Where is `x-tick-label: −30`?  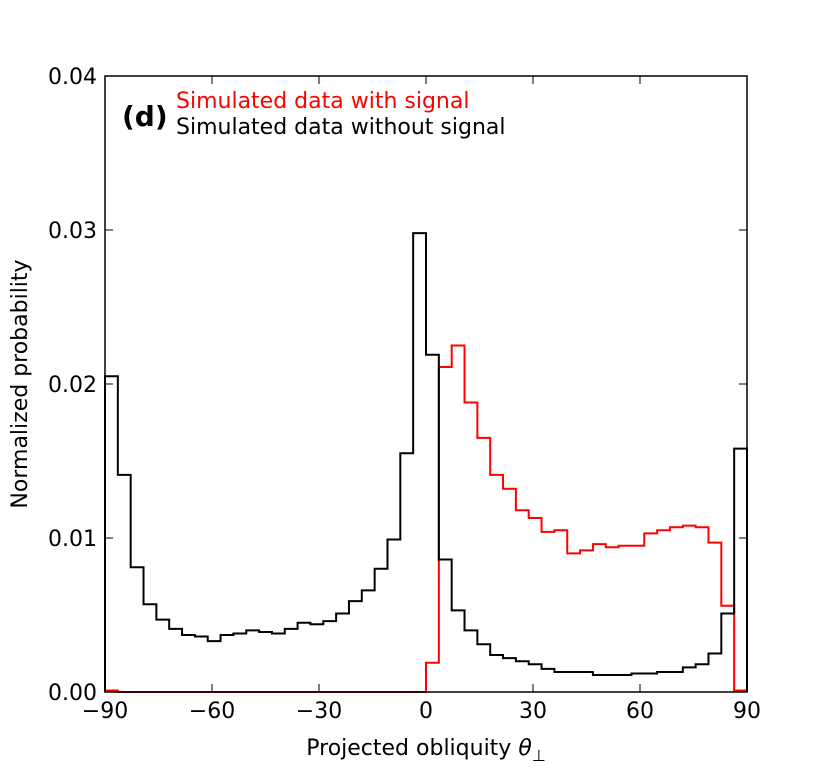 x-tick-label: −30 is located at coordinates (319, 711).